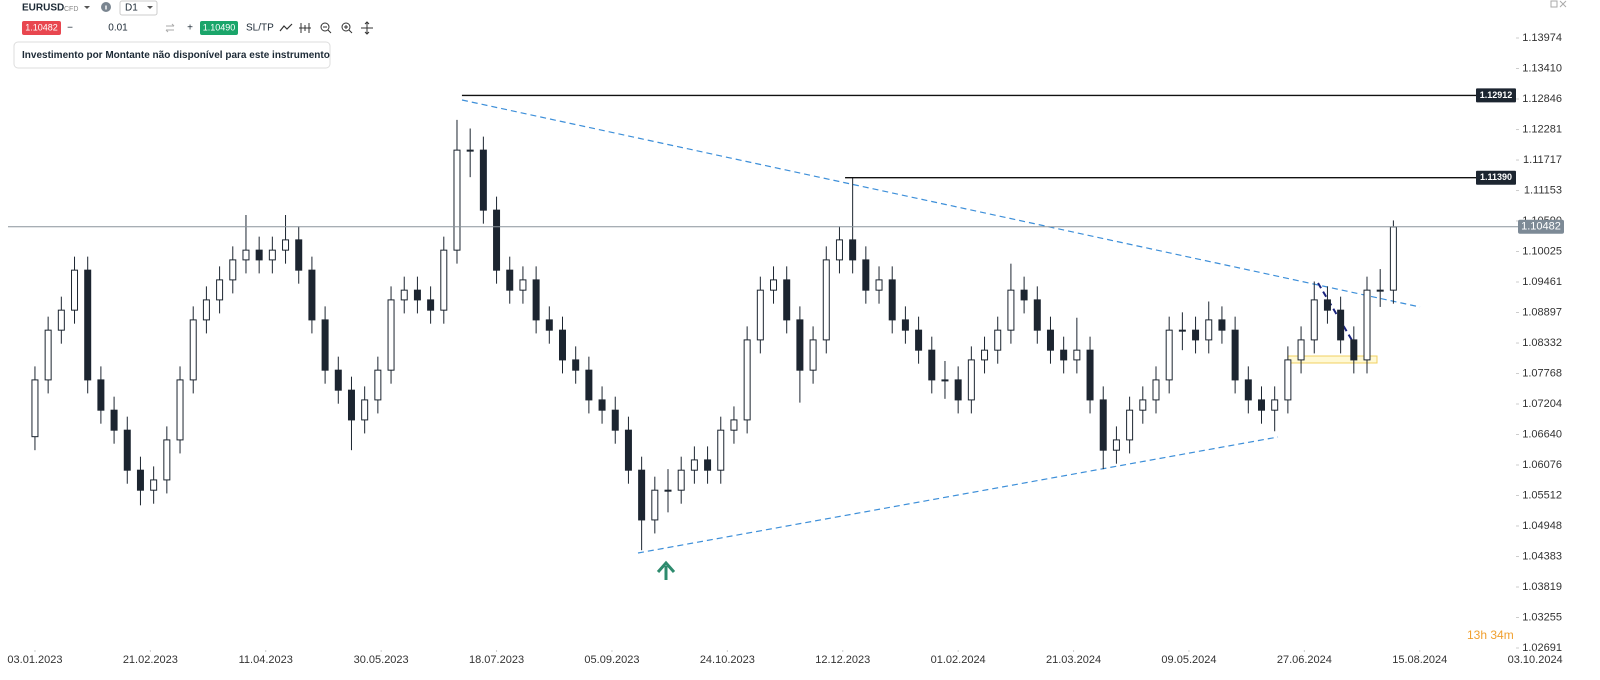  Describe the element at coordinates (1542, 129) in the screenshot. I see `y-tick-label: 1.12281` at that location.